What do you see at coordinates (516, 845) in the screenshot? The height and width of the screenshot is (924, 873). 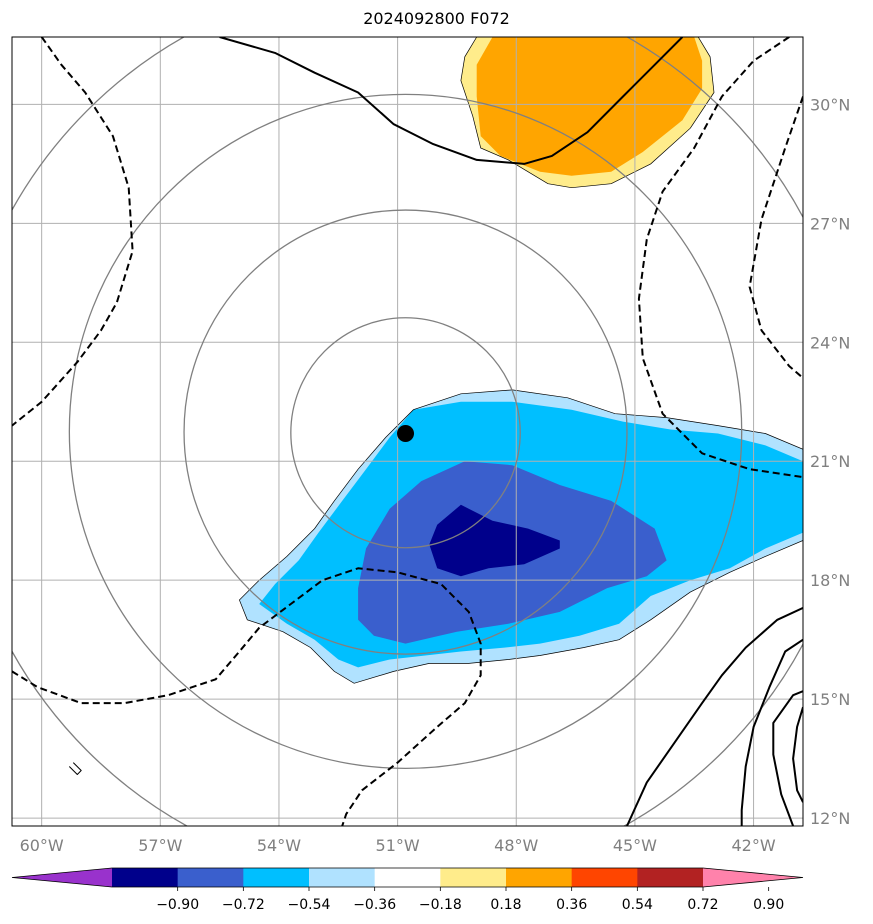 I see `x-tick-label: 48°W` at bounding box center [516, 845].